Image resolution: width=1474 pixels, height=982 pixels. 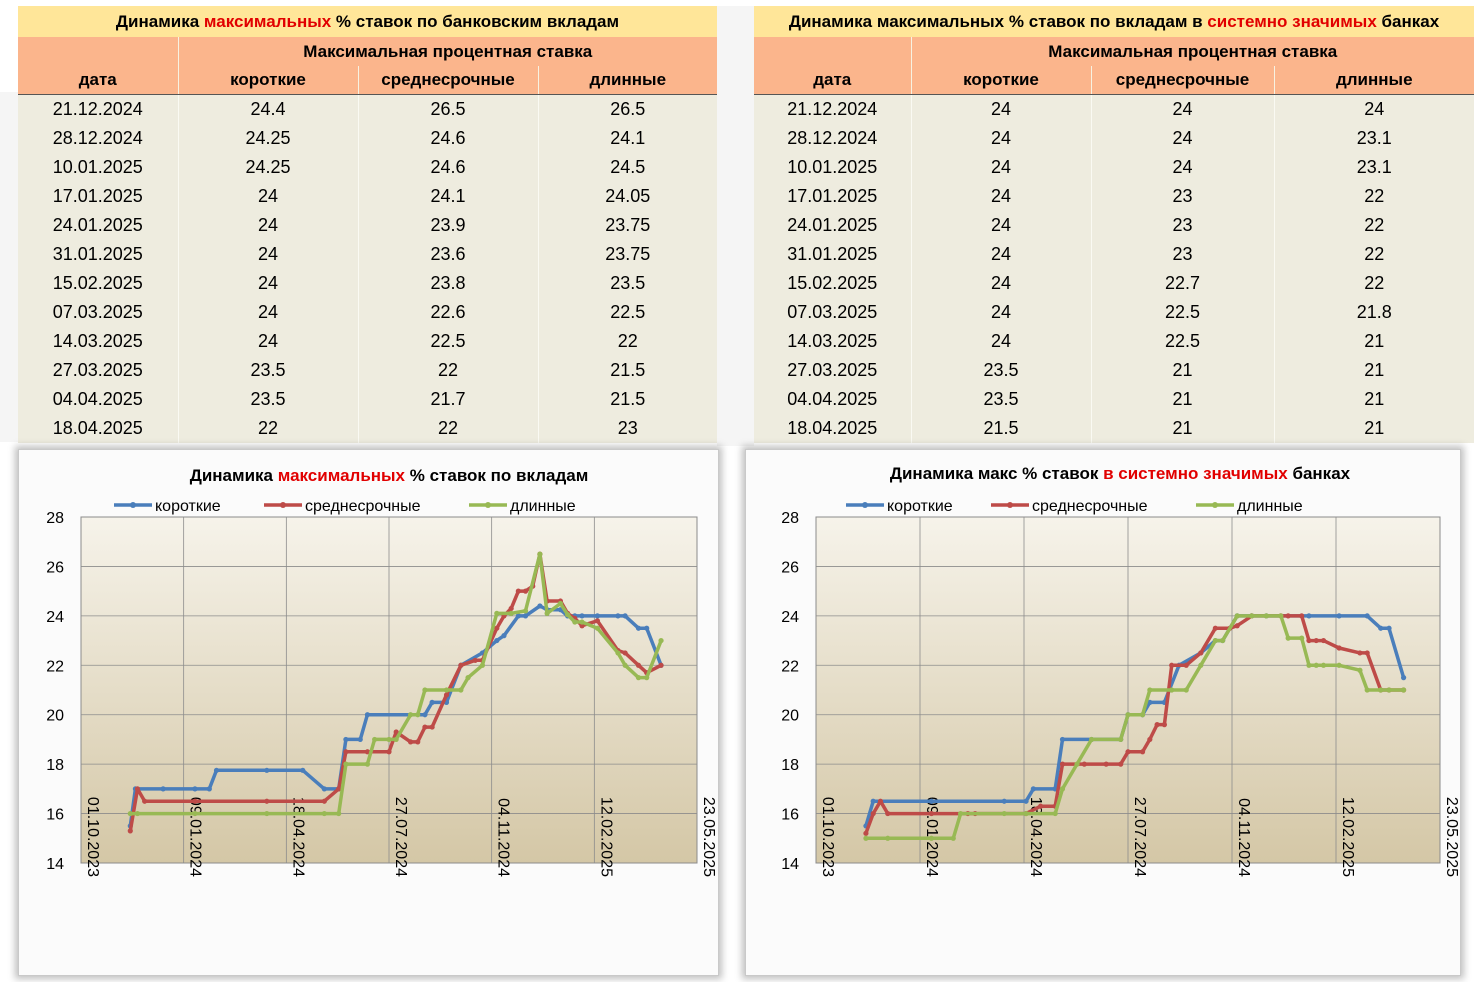 I want to click on table-row: 17.01.2025 24 23 22, so click(x=1114, y=196).